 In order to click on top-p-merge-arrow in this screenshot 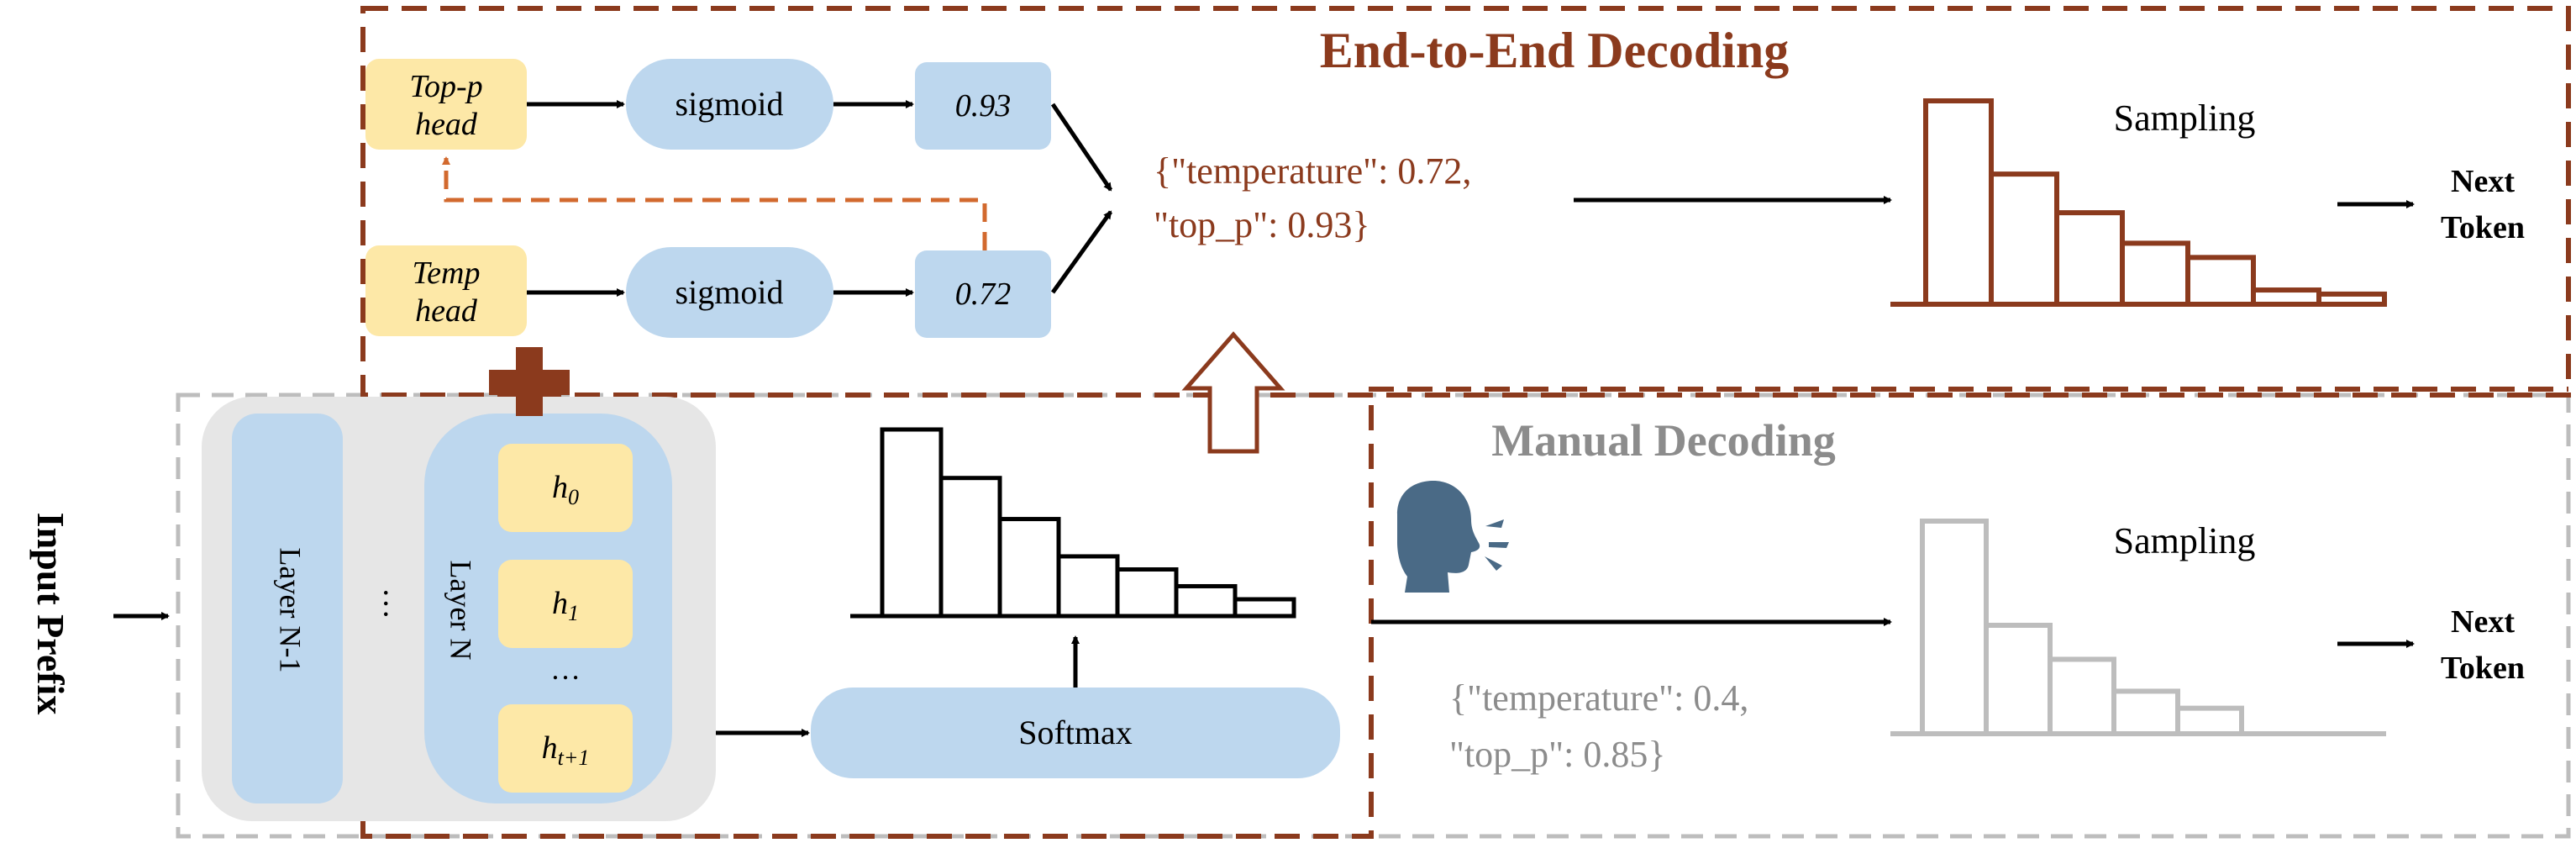, I will do `click(1081, 147)`.